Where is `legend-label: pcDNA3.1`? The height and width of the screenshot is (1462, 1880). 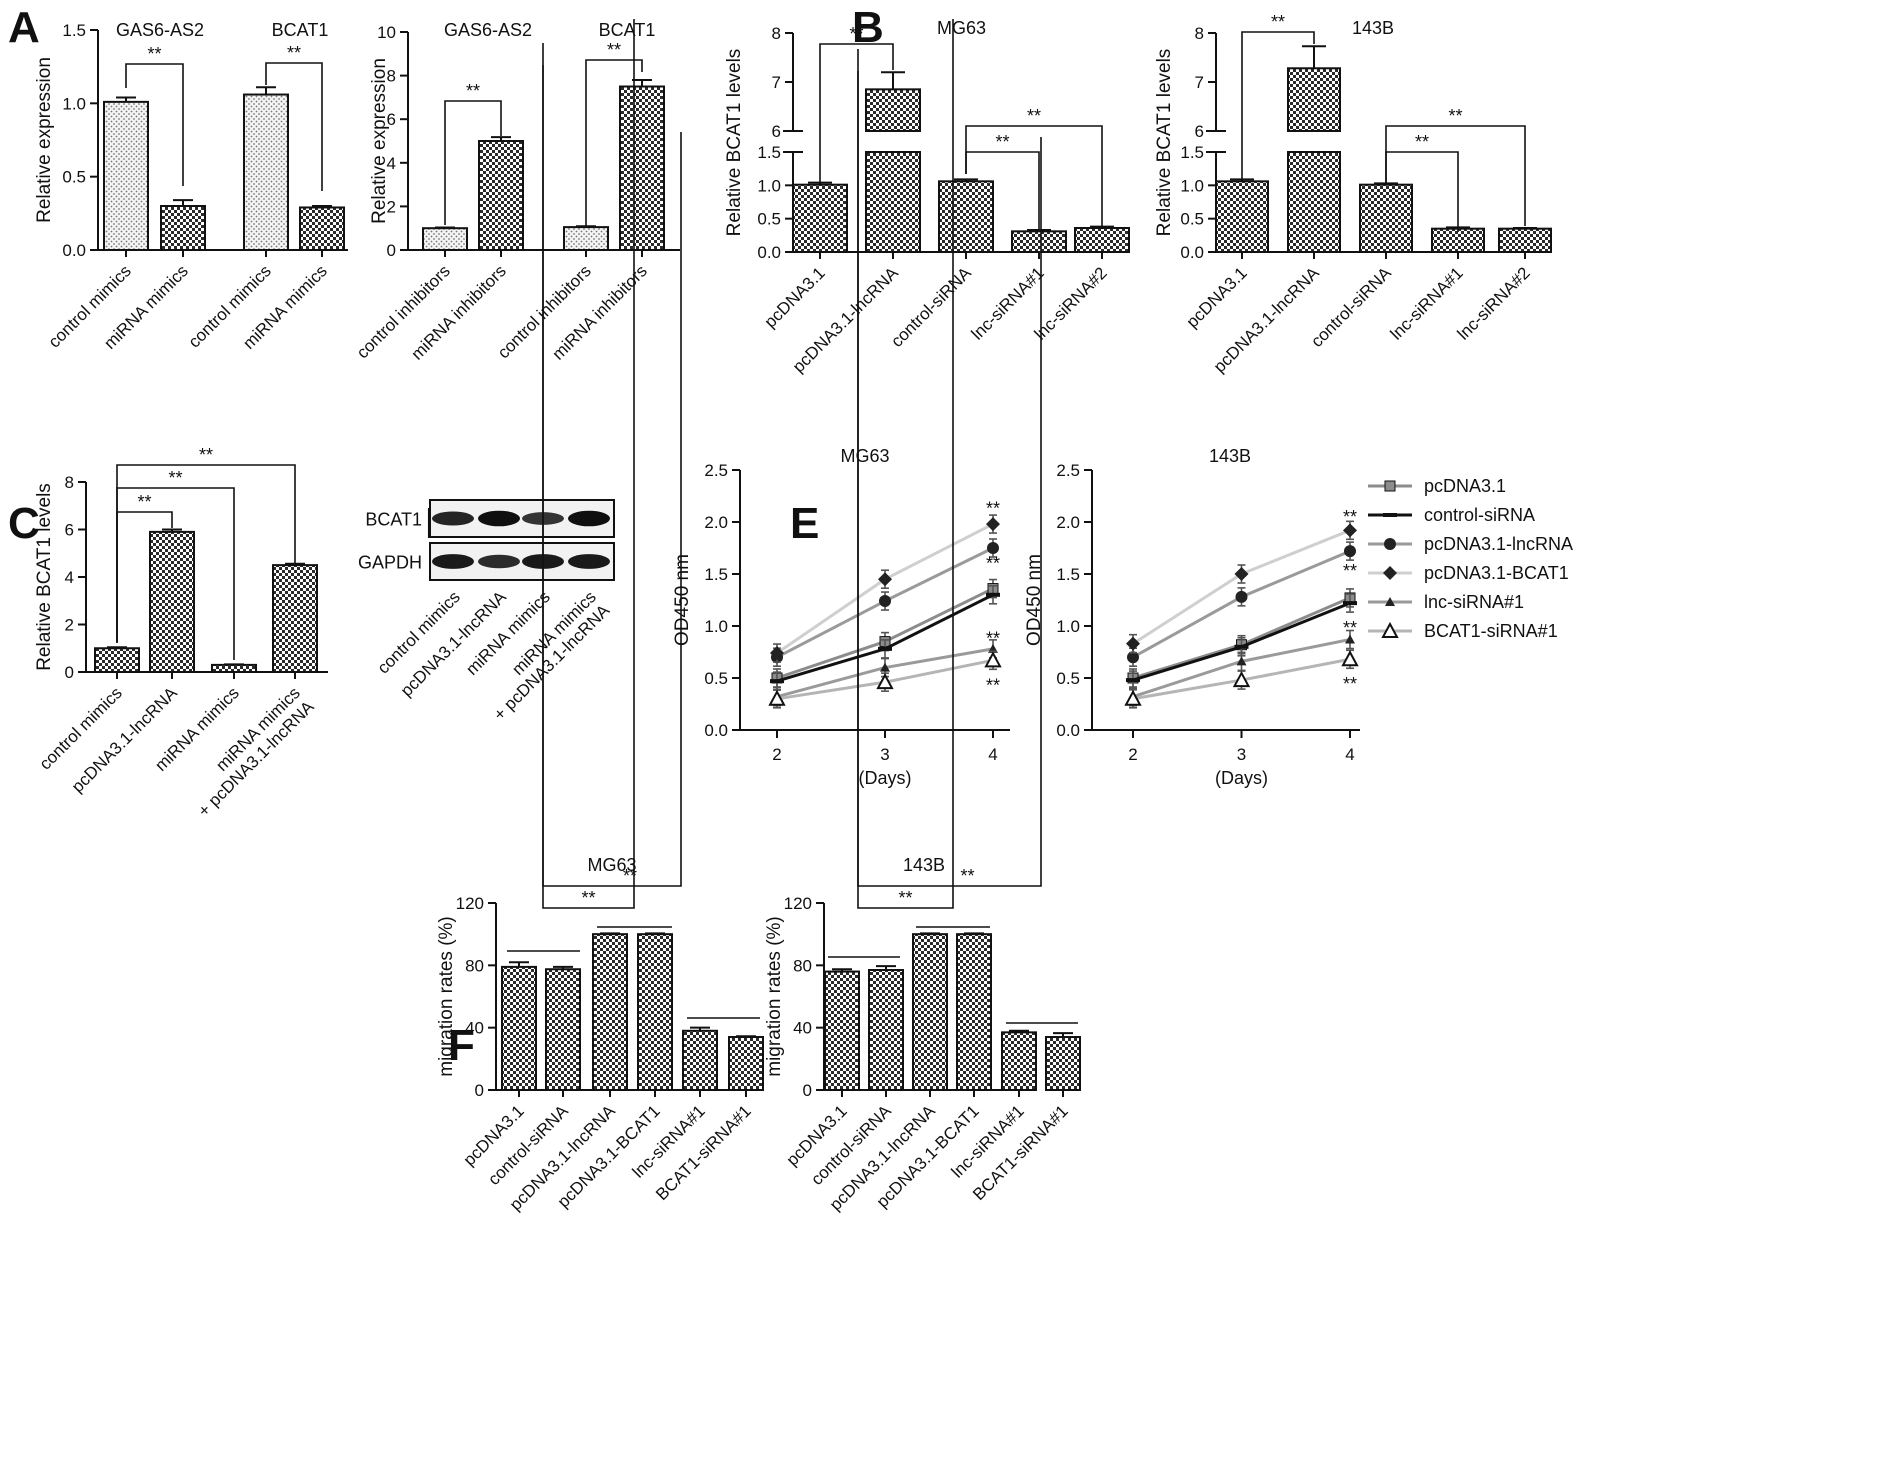 legend-label: pcDNA3.1 is located at coordinates (1465, 486).